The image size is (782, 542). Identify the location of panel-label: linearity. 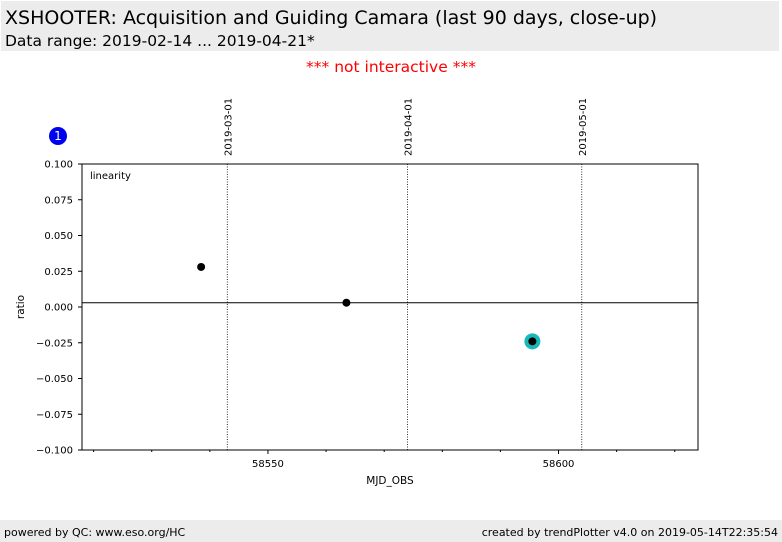
(110, 176).